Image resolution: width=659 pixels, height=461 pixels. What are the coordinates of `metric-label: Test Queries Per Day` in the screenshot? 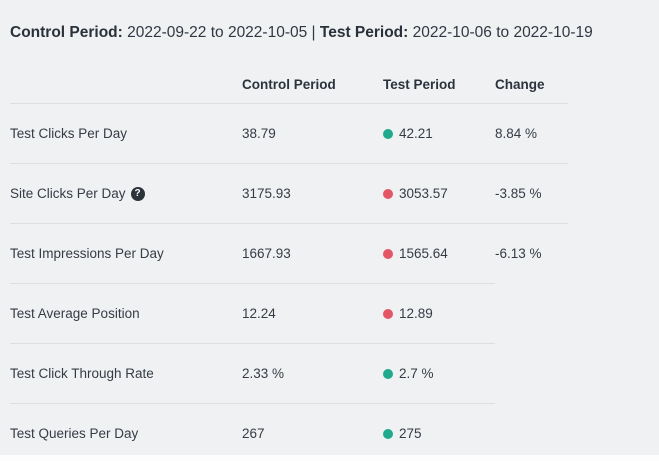 It's located at (74, 433).